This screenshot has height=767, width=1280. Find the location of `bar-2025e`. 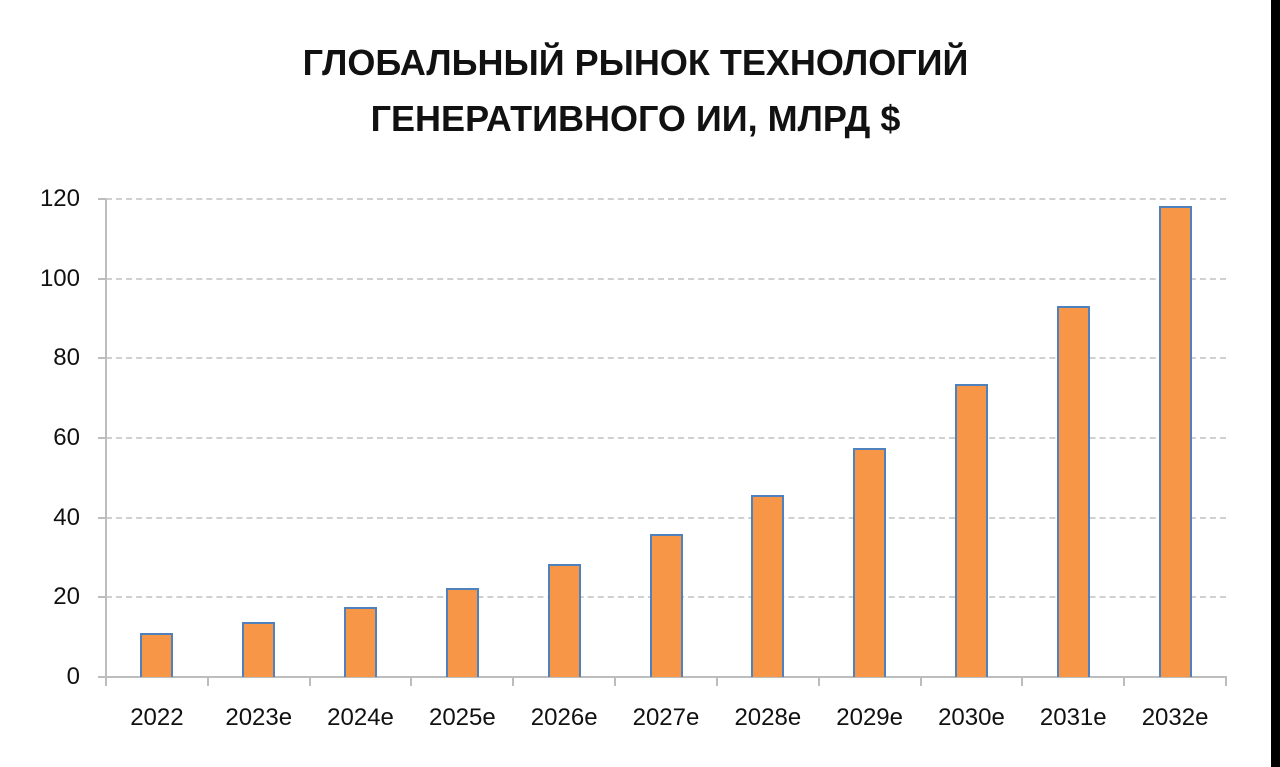

bar-2025e is located at coordinates (462, 632).